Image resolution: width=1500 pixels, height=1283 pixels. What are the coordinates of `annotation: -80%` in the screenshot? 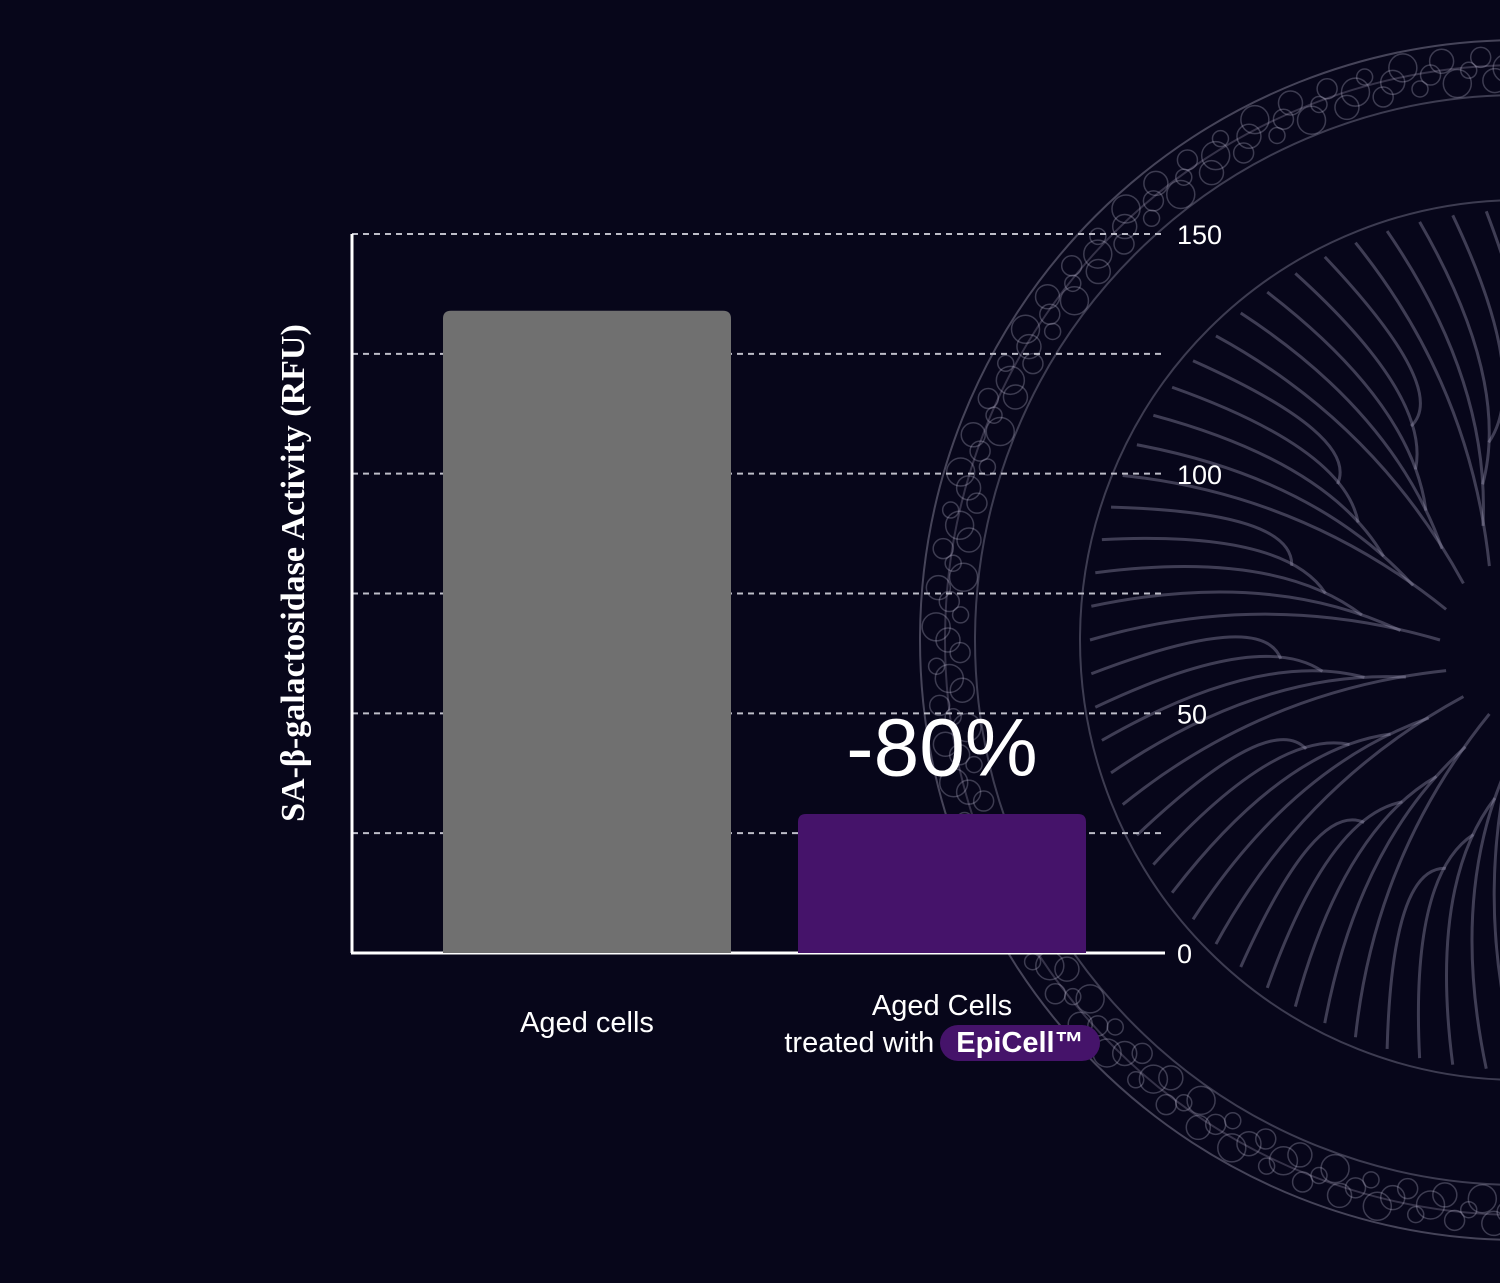 It's located at (941, 748).